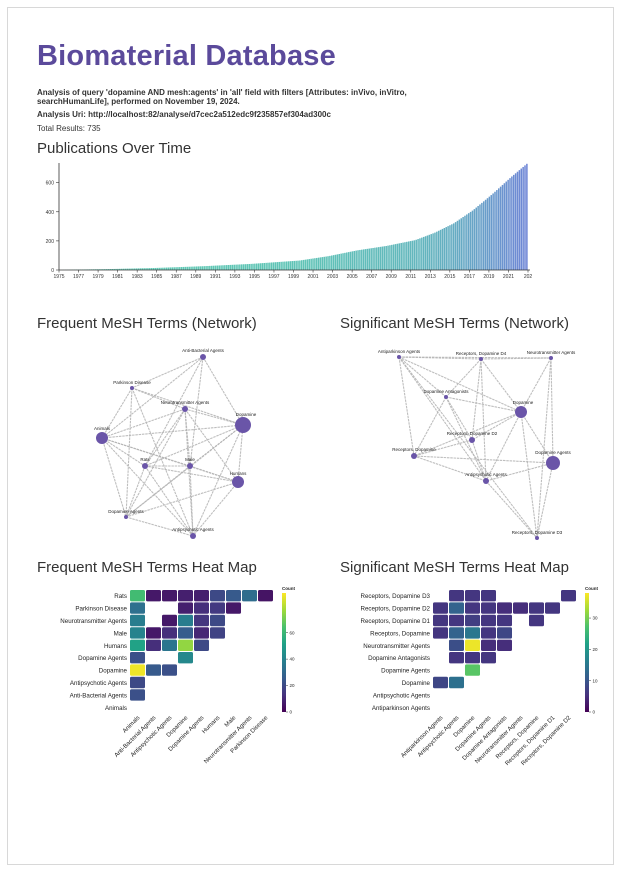 The width and height of the screenshot is (625, 874). I want to click on x-tick-label: 2021, so click(508, 277).